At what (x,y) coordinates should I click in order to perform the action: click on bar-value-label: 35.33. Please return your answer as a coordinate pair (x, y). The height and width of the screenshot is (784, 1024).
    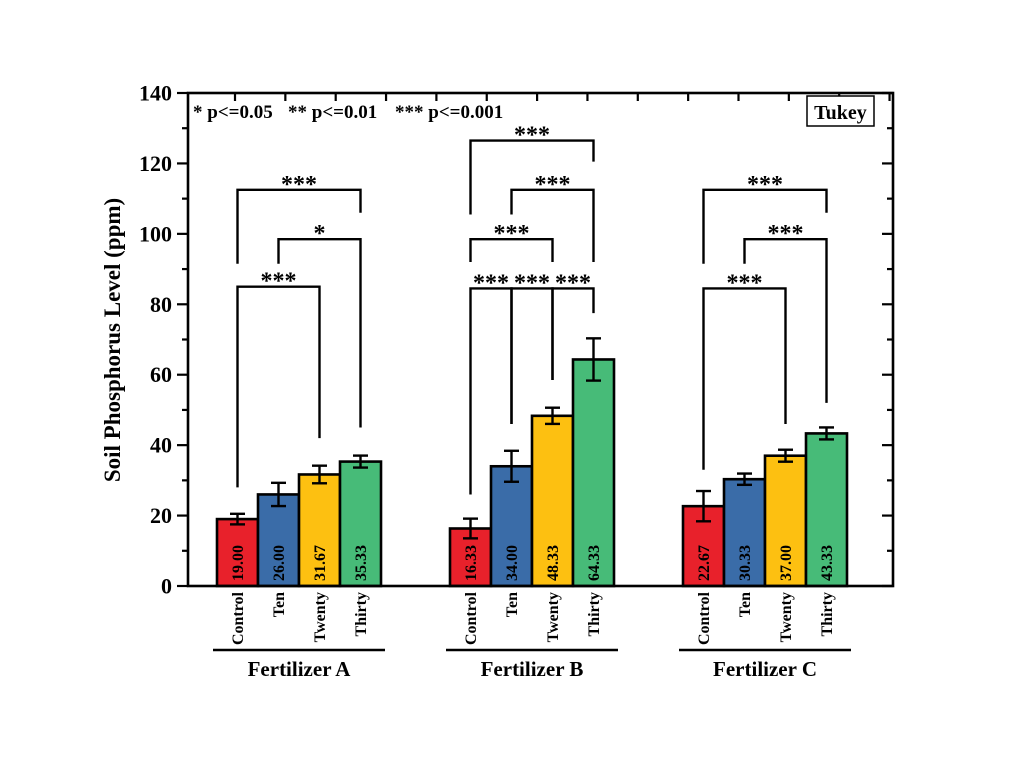
    Looking at the image, I should click on (361, 563).